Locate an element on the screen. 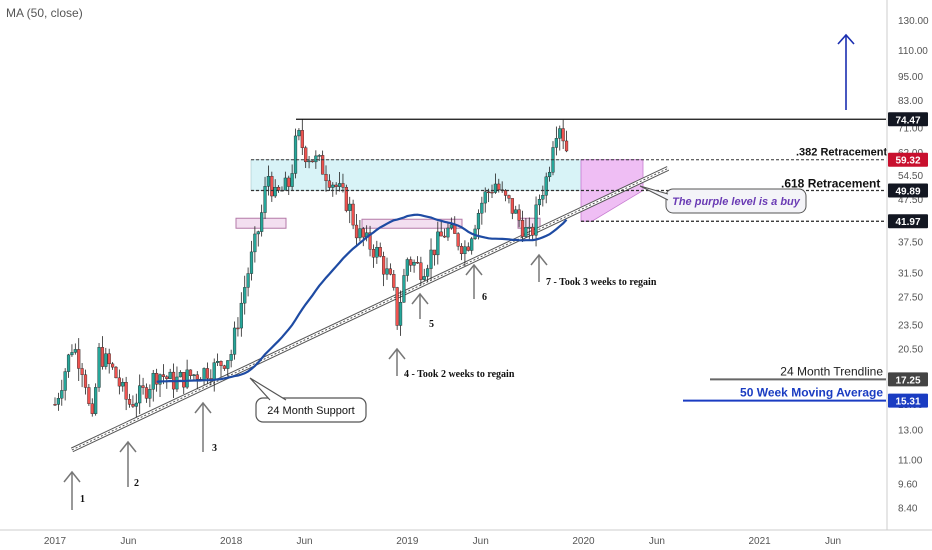  y-tick-label: 11.00 is located at coordinates (910, 460).